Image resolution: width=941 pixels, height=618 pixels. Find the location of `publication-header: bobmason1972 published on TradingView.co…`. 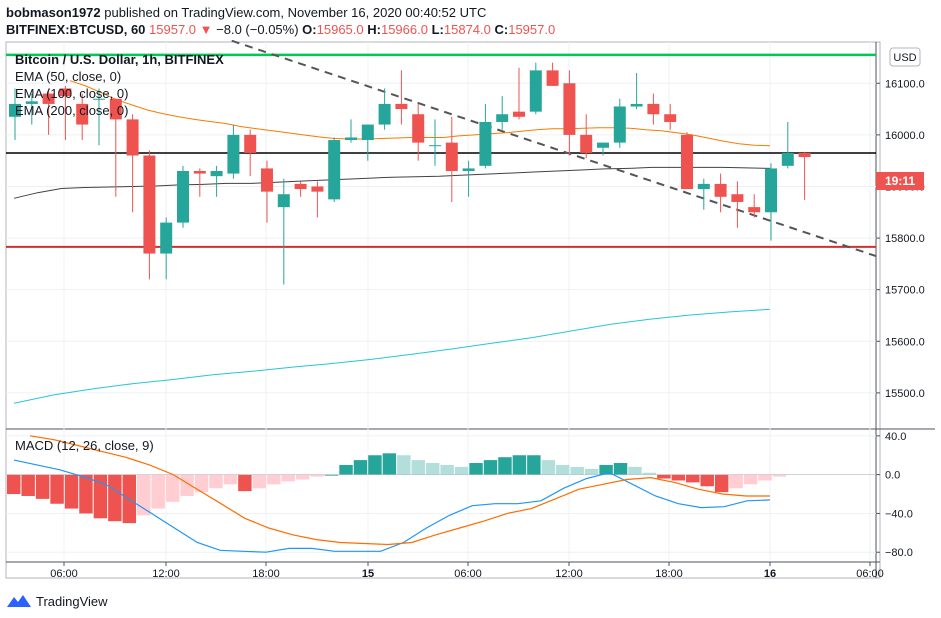

publication-header: bobmason1972 published on TradingView.co… is located at coordinates (471, 22).